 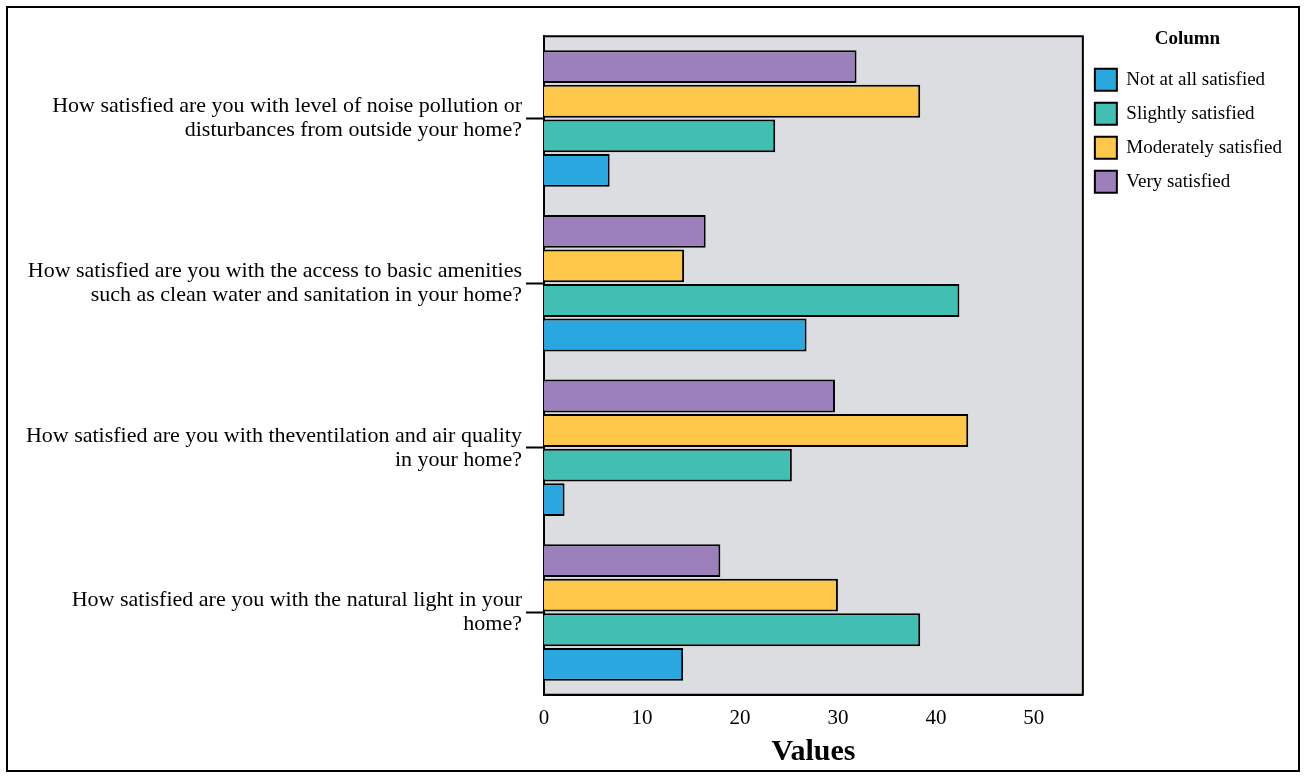 What do you see at coordinates (1187, 38) in the screenshot?
I see `legend-title: Column` at bounding box center [1187, 38].